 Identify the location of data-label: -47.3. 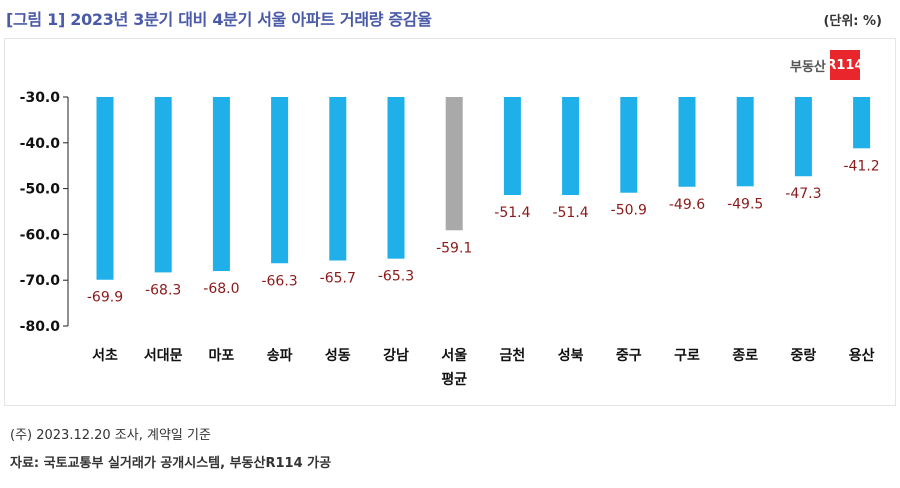
(803, 194).